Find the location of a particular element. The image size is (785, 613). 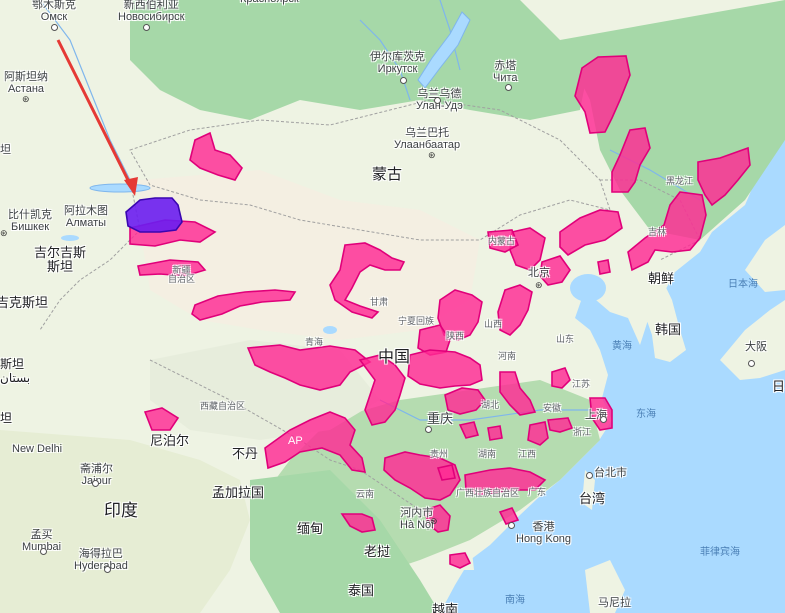

label-ulanude-ru: Улан-Удэ is located at coordinates (439, 105).